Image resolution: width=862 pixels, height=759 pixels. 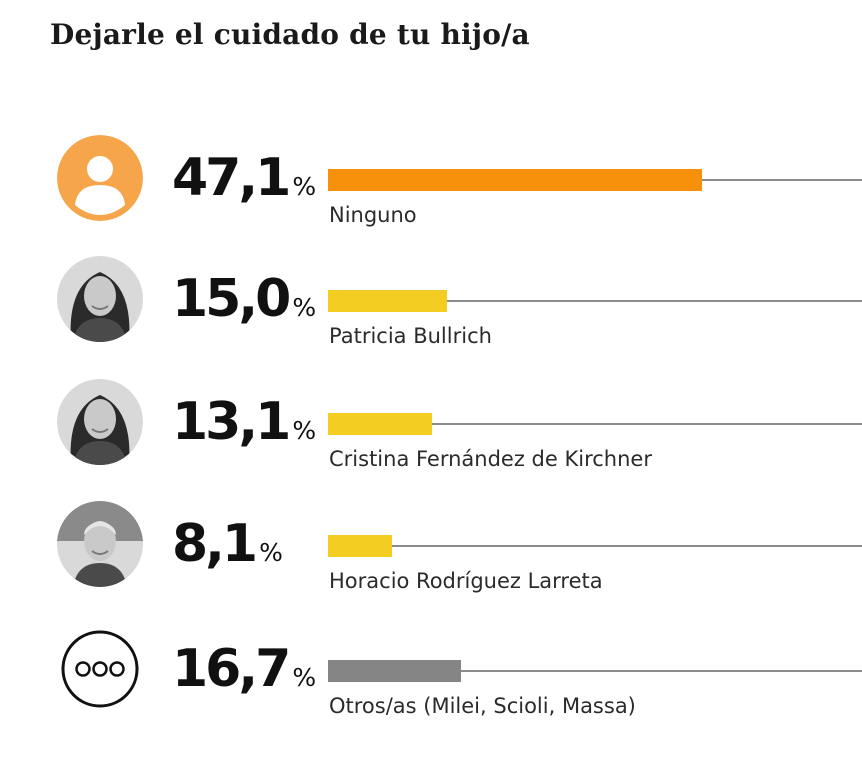 I want to click on value-number: 47,1, so click(x=231, y=178).